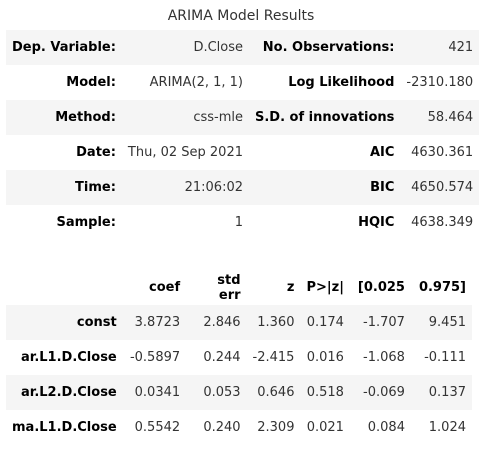 The width and height of the screenshot is (482, 454). I want to click on column-header: [0.025, so click(381, 287).